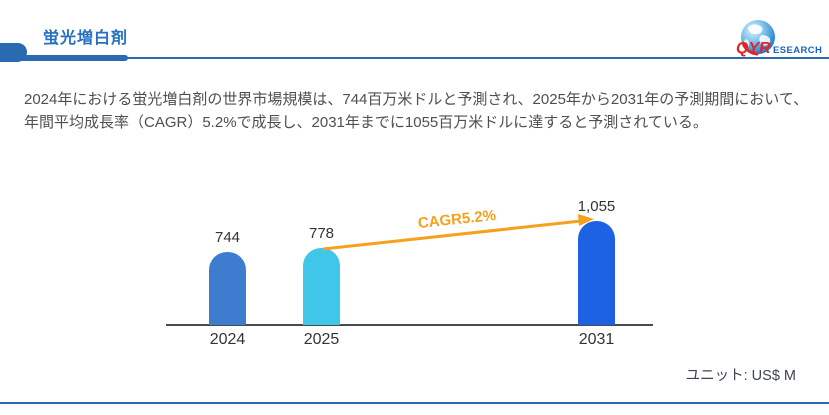 The width and height of the screenshot is (829, 415). Describe the element at coordinates (414, 58) in the screenshot. I see `header-rule` at that location.